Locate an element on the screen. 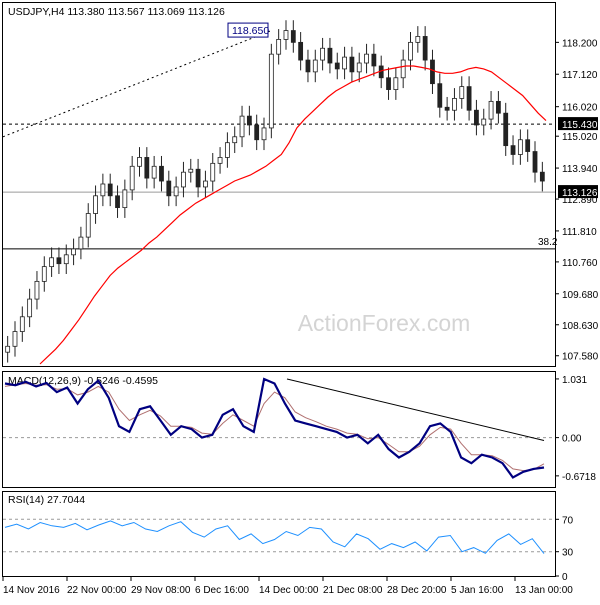  x-tick-label: 13 Jan 00:00 is located at coordinates (544, 590).